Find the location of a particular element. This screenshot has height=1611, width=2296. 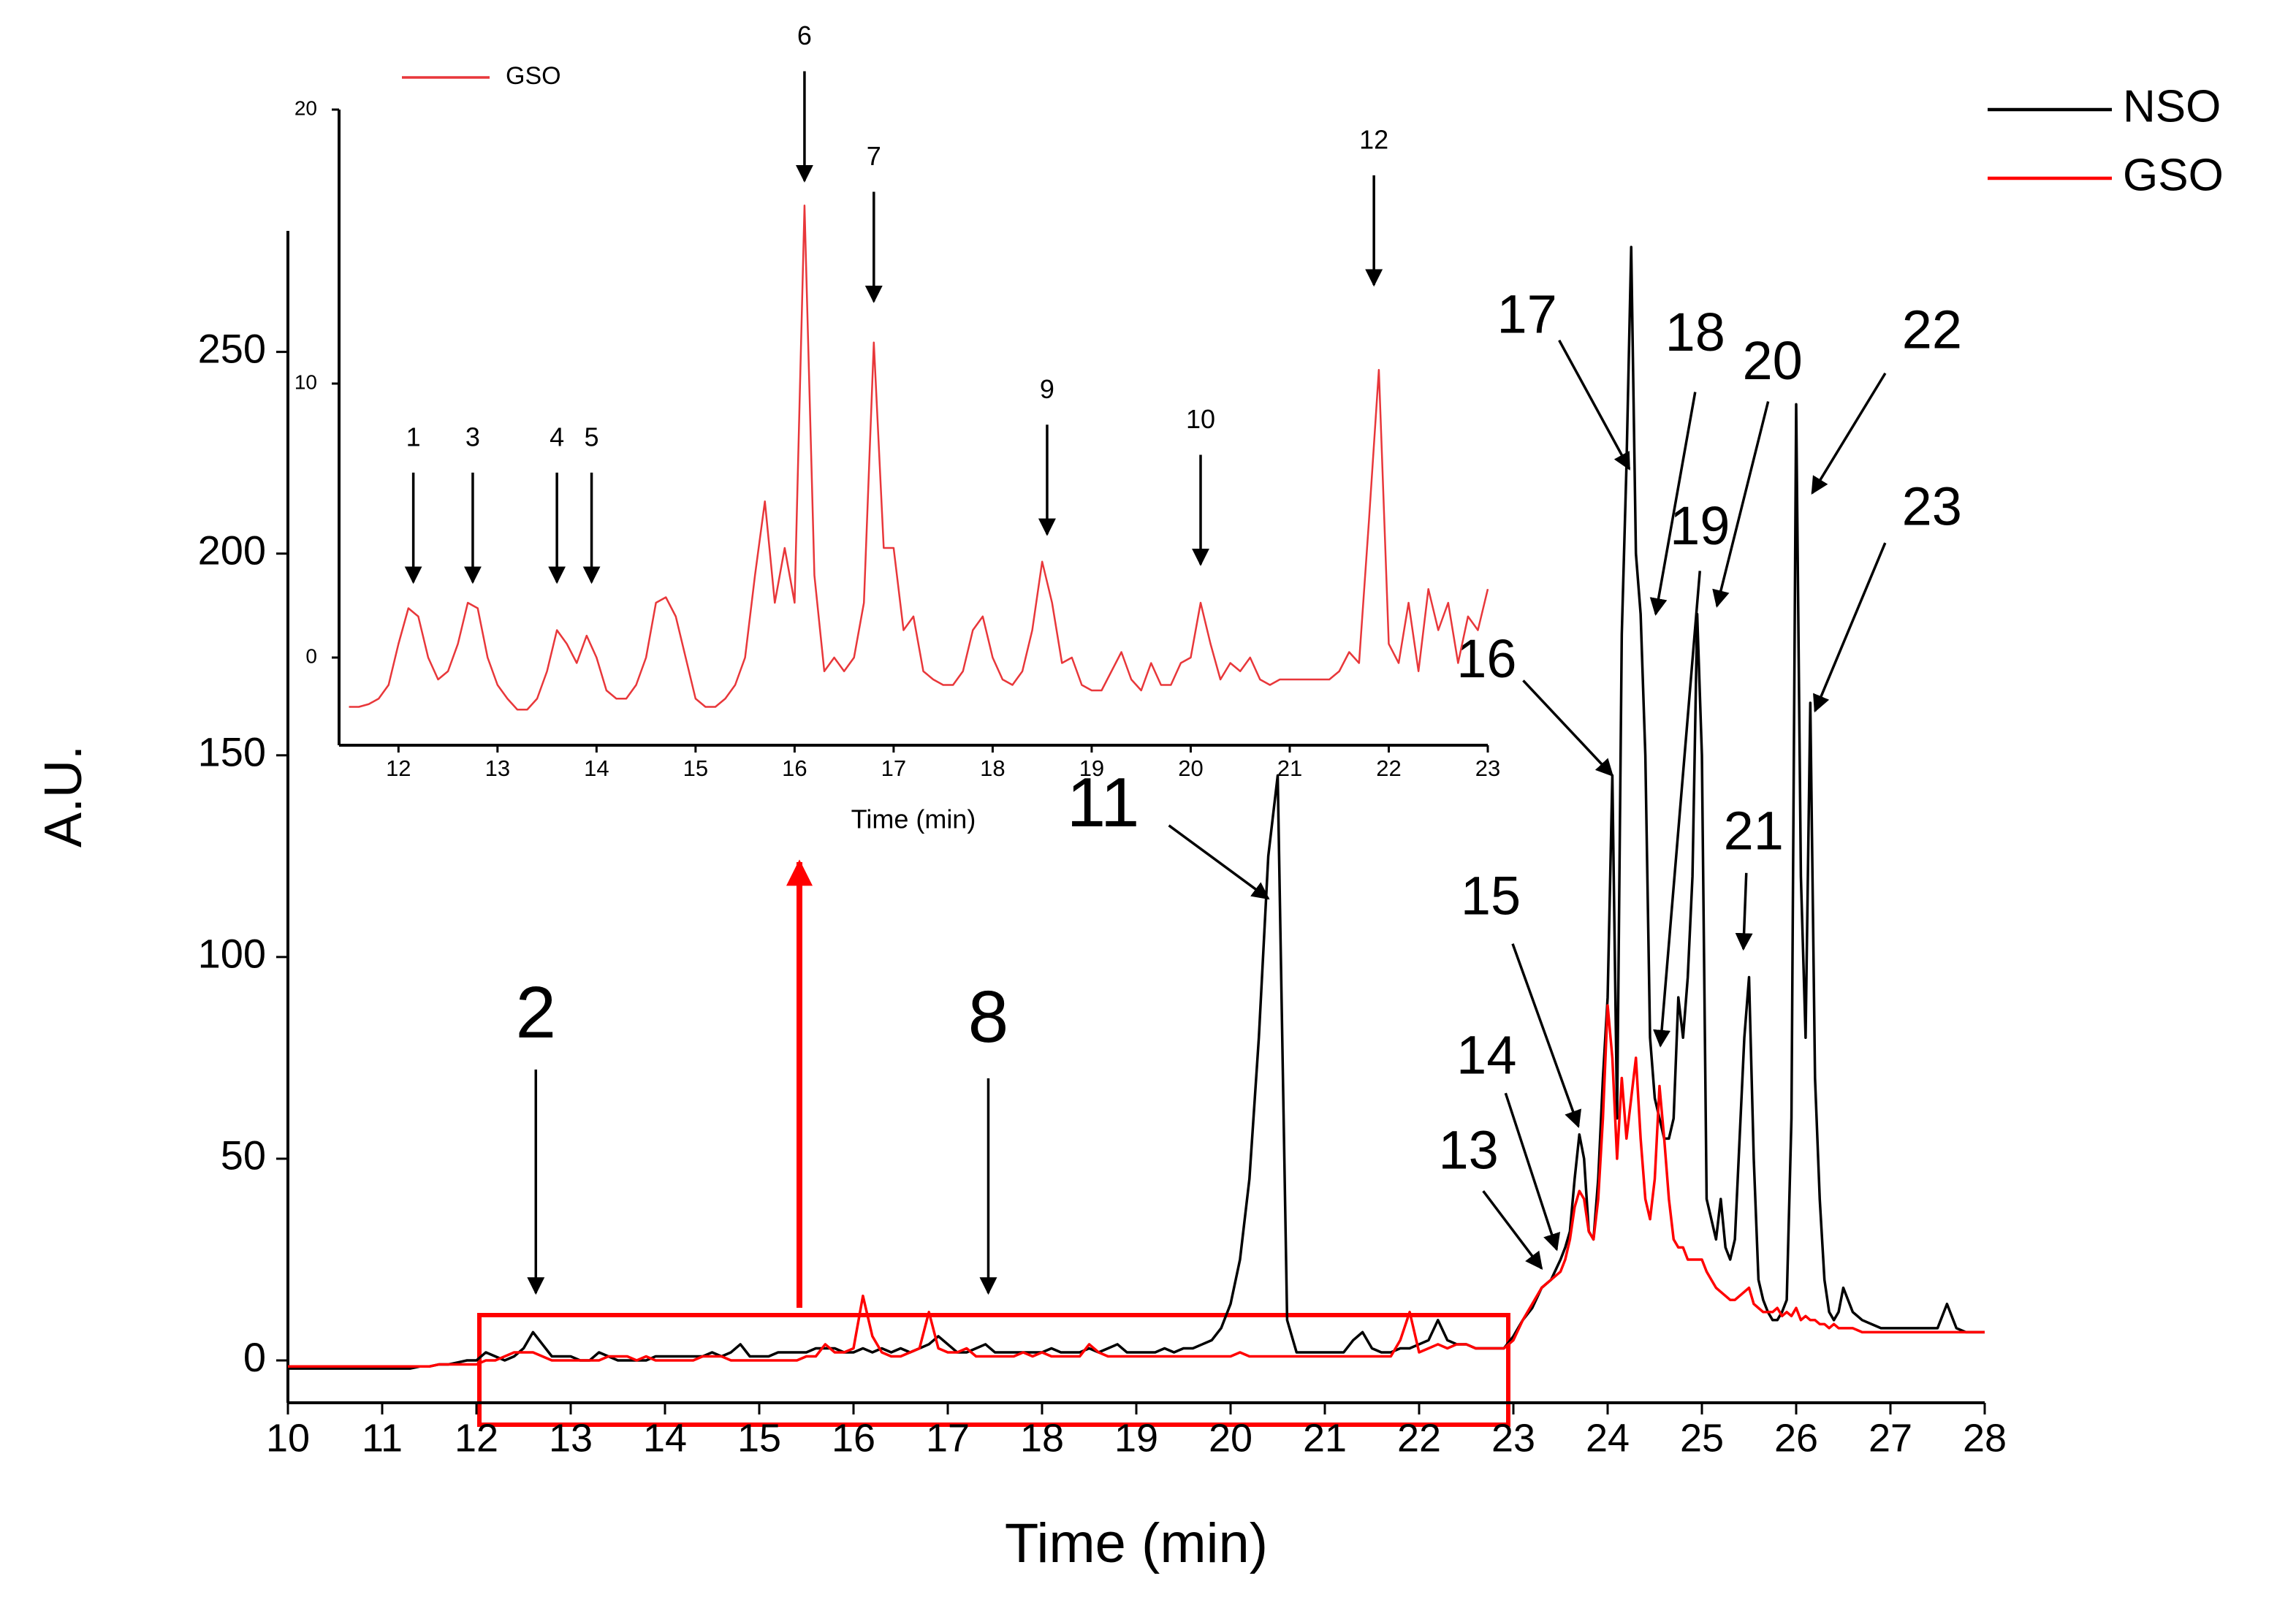

y-tick-label: 200 is located at coordinates (232, 551).